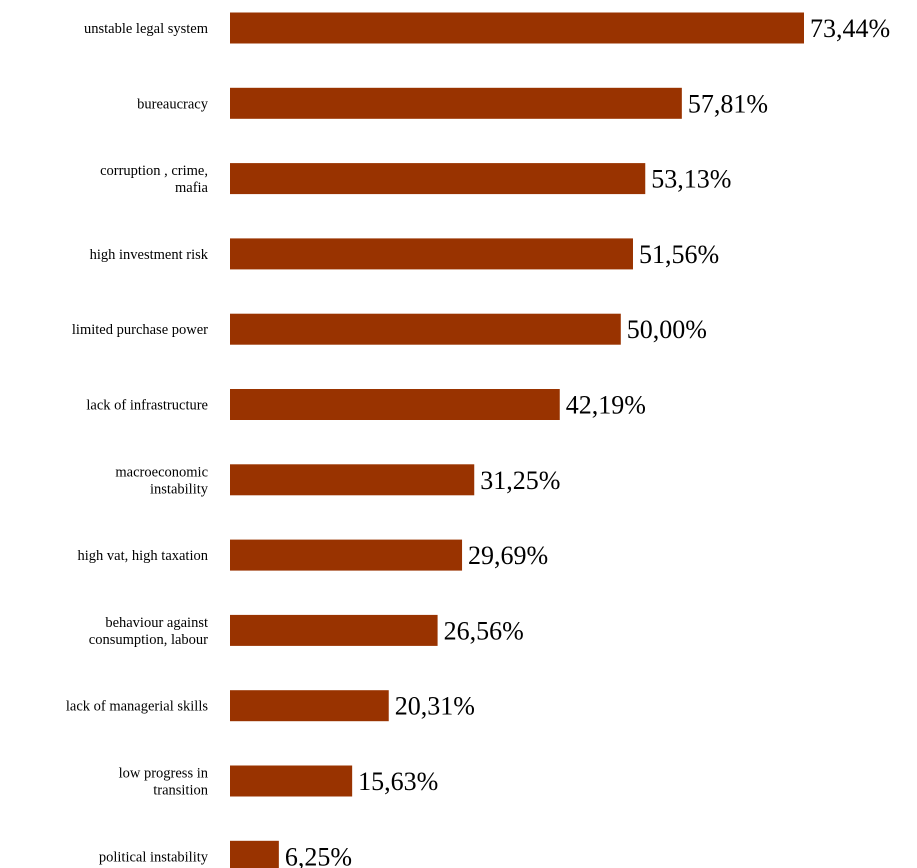 Image resolution: width=917 pixels, height=868 pixels. Describe the element at coordinates (154, 179) in the screenshot. I see `category-label: corruption , crime, mafia` at that location.